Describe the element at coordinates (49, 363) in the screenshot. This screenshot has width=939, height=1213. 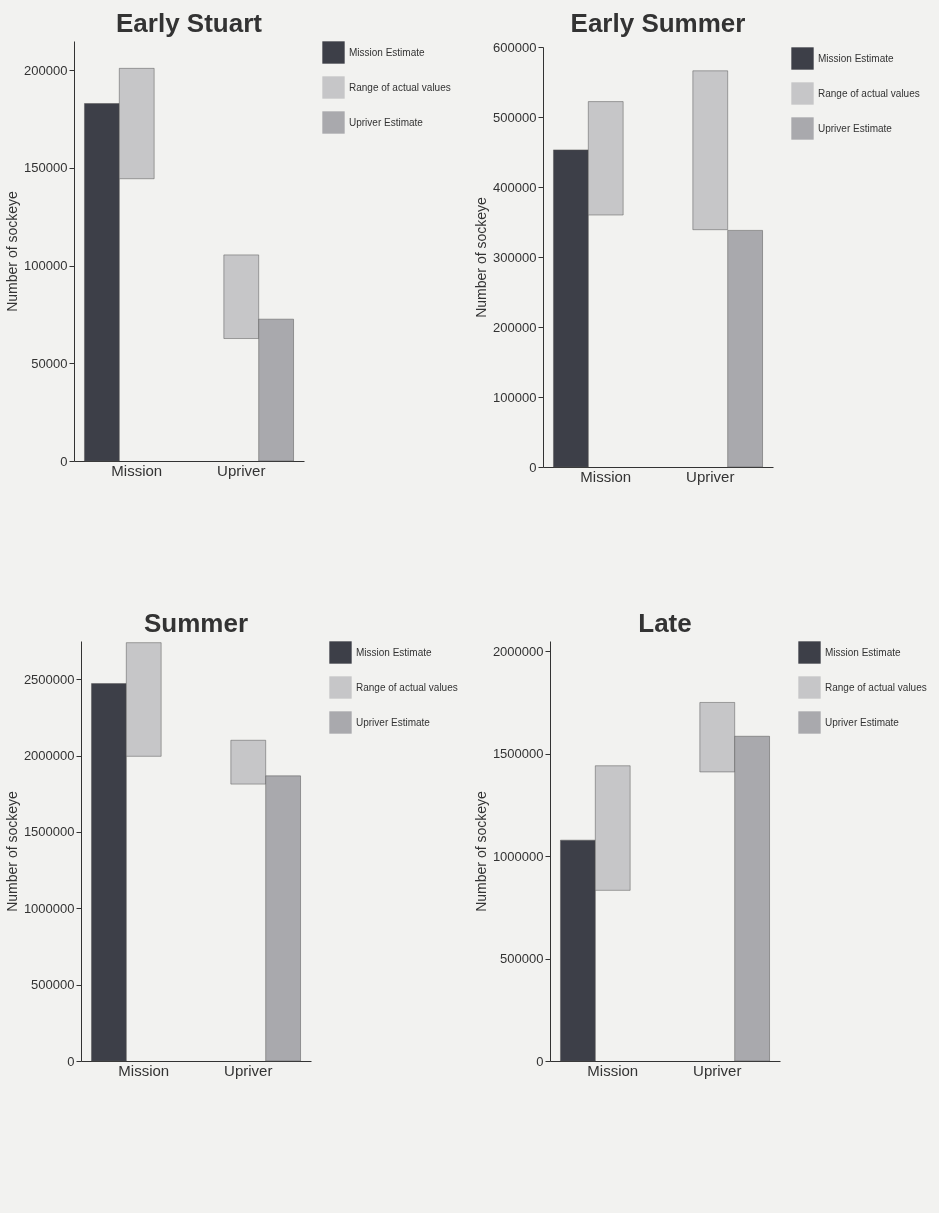
I see `y-tick-label: 50000` at that location.